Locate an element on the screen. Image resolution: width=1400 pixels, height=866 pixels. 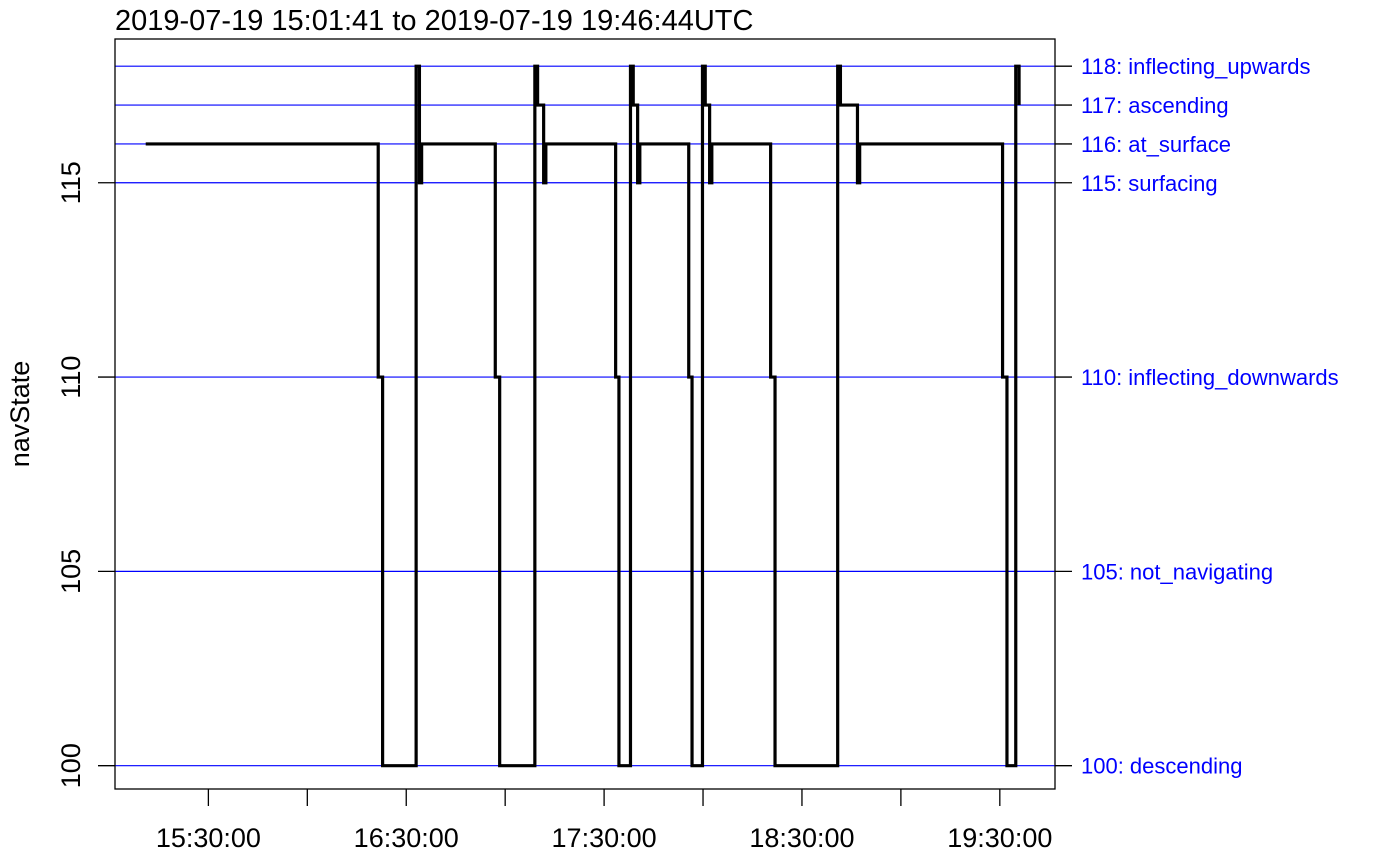
reference-label-115: 115: surfacing is located at coordinates (1149, 183).